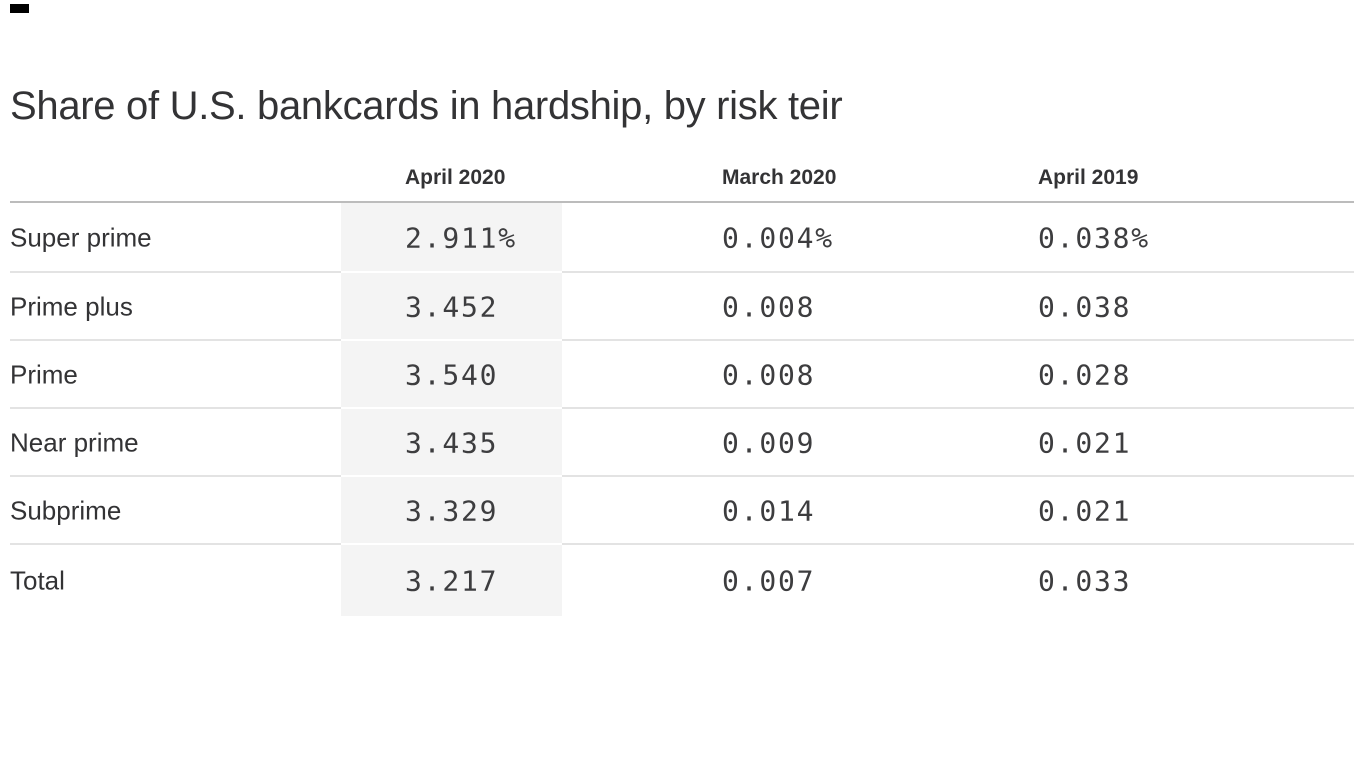  I want to click on column-header: April 2019, so click(1088, 177).